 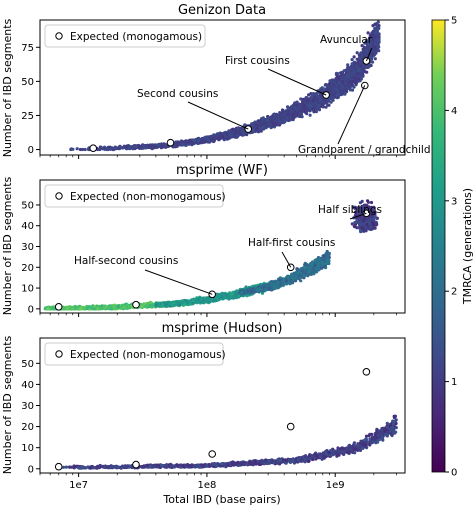 What do you see at coordinates (59, 36) in the screenshot?
I see `legend-marker` at bounding box center [59, 36].